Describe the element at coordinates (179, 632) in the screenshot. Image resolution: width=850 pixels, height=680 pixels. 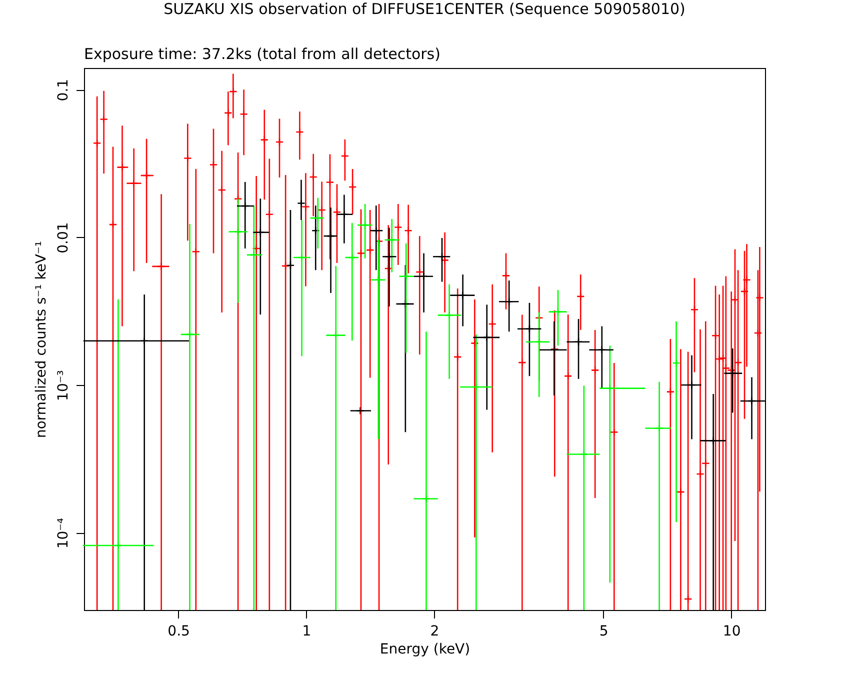
I see `x-tick-label: 0.5` at that location.